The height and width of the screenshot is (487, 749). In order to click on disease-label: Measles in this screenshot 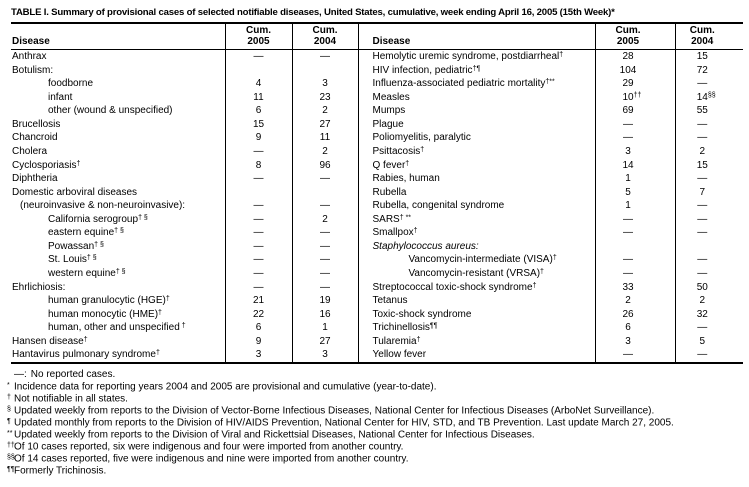, I will do `click(391, 97)`.